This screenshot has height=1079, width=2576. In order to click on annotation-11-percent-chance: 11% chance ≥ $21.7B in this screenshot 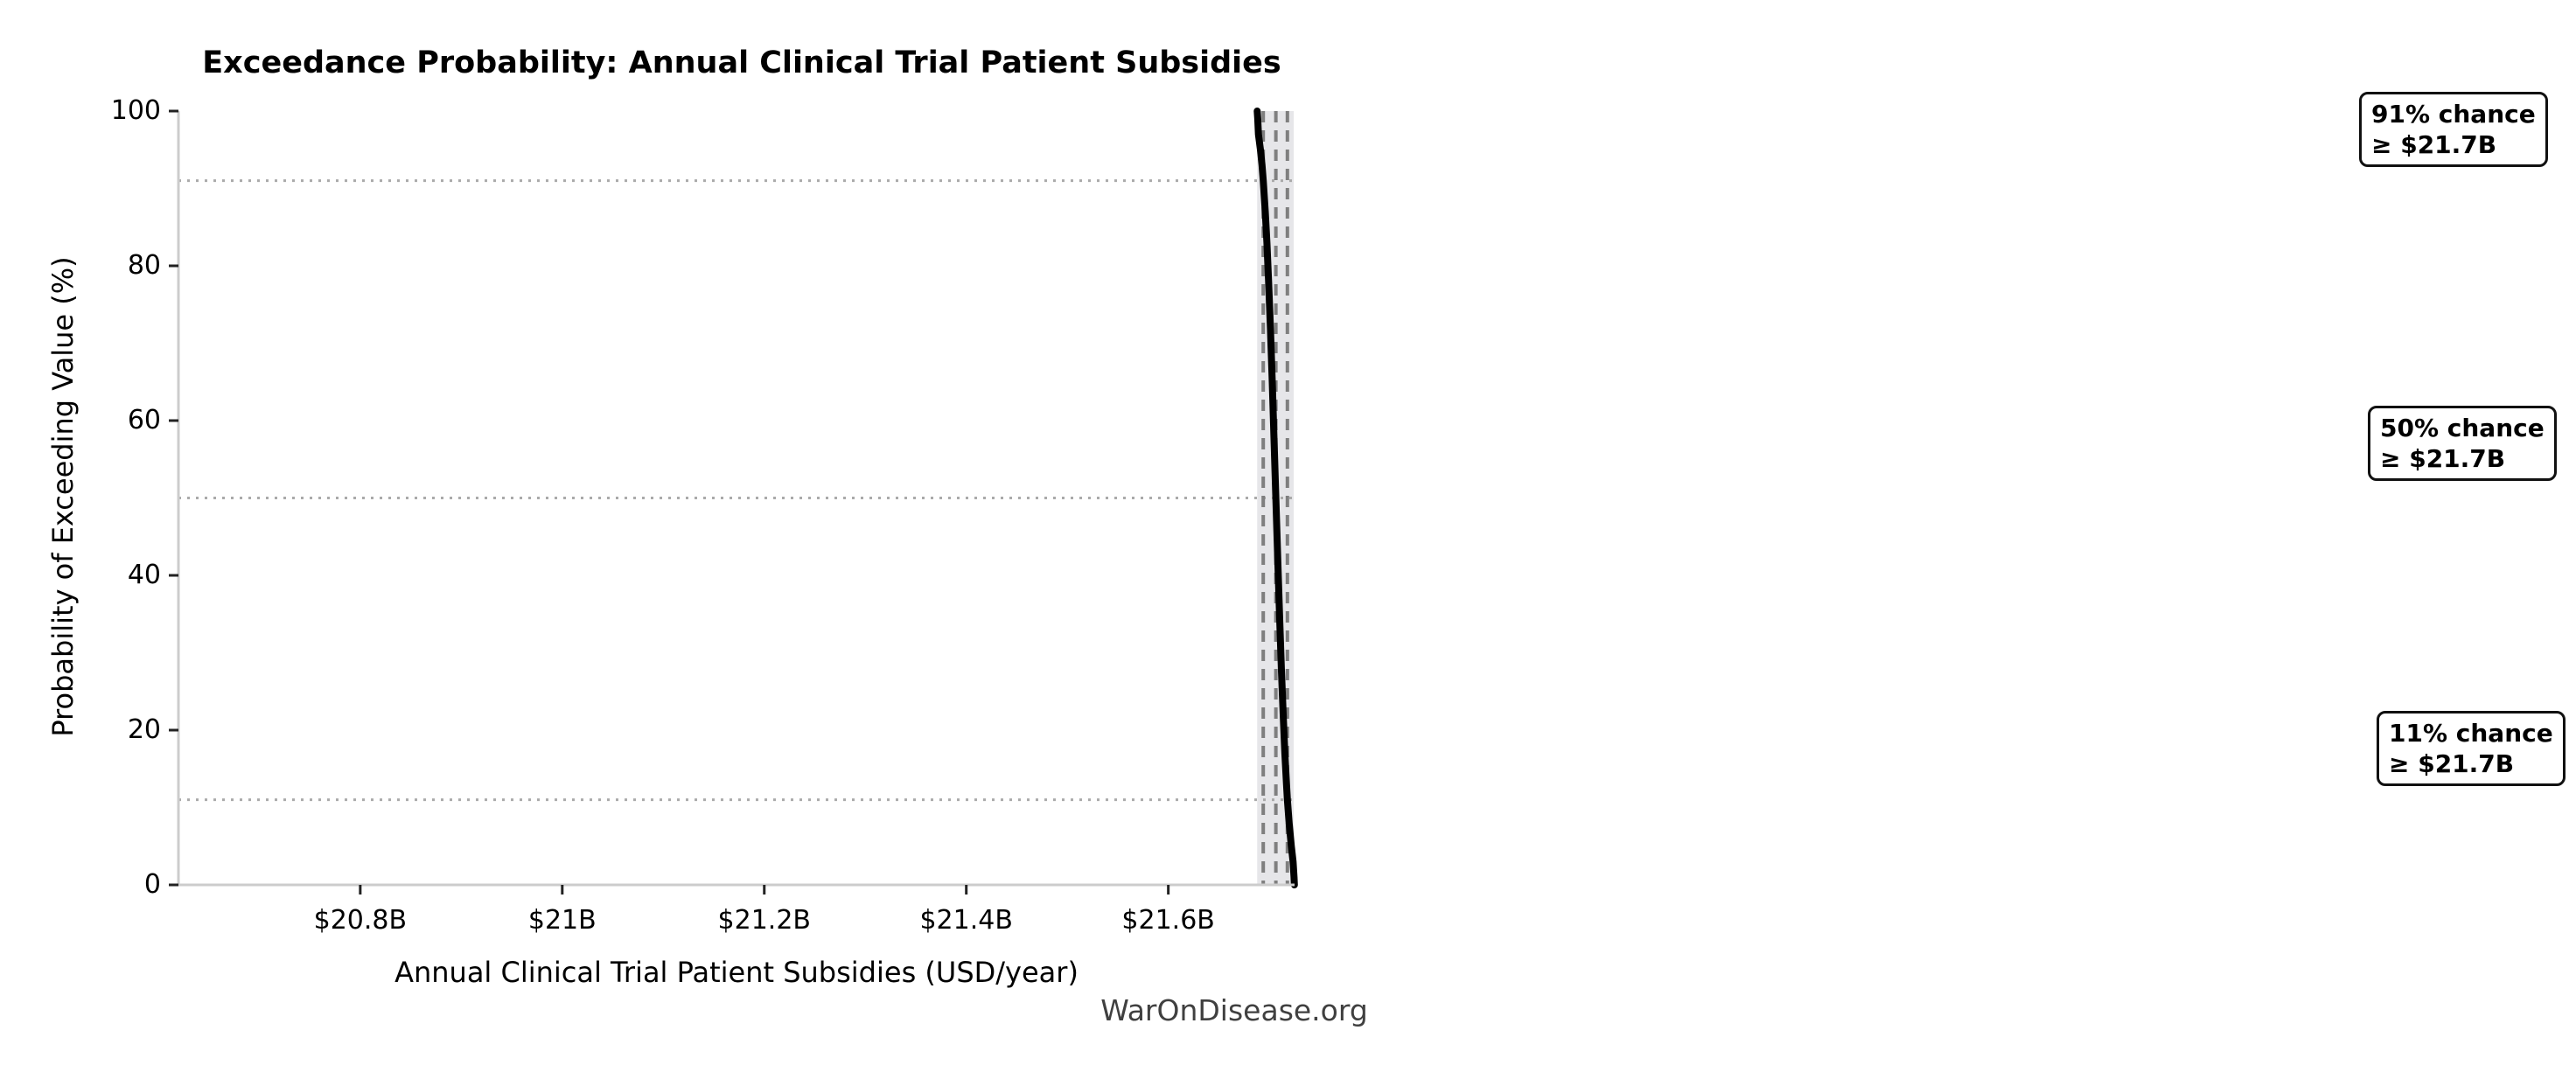, I will do `click(2471, 748)`.